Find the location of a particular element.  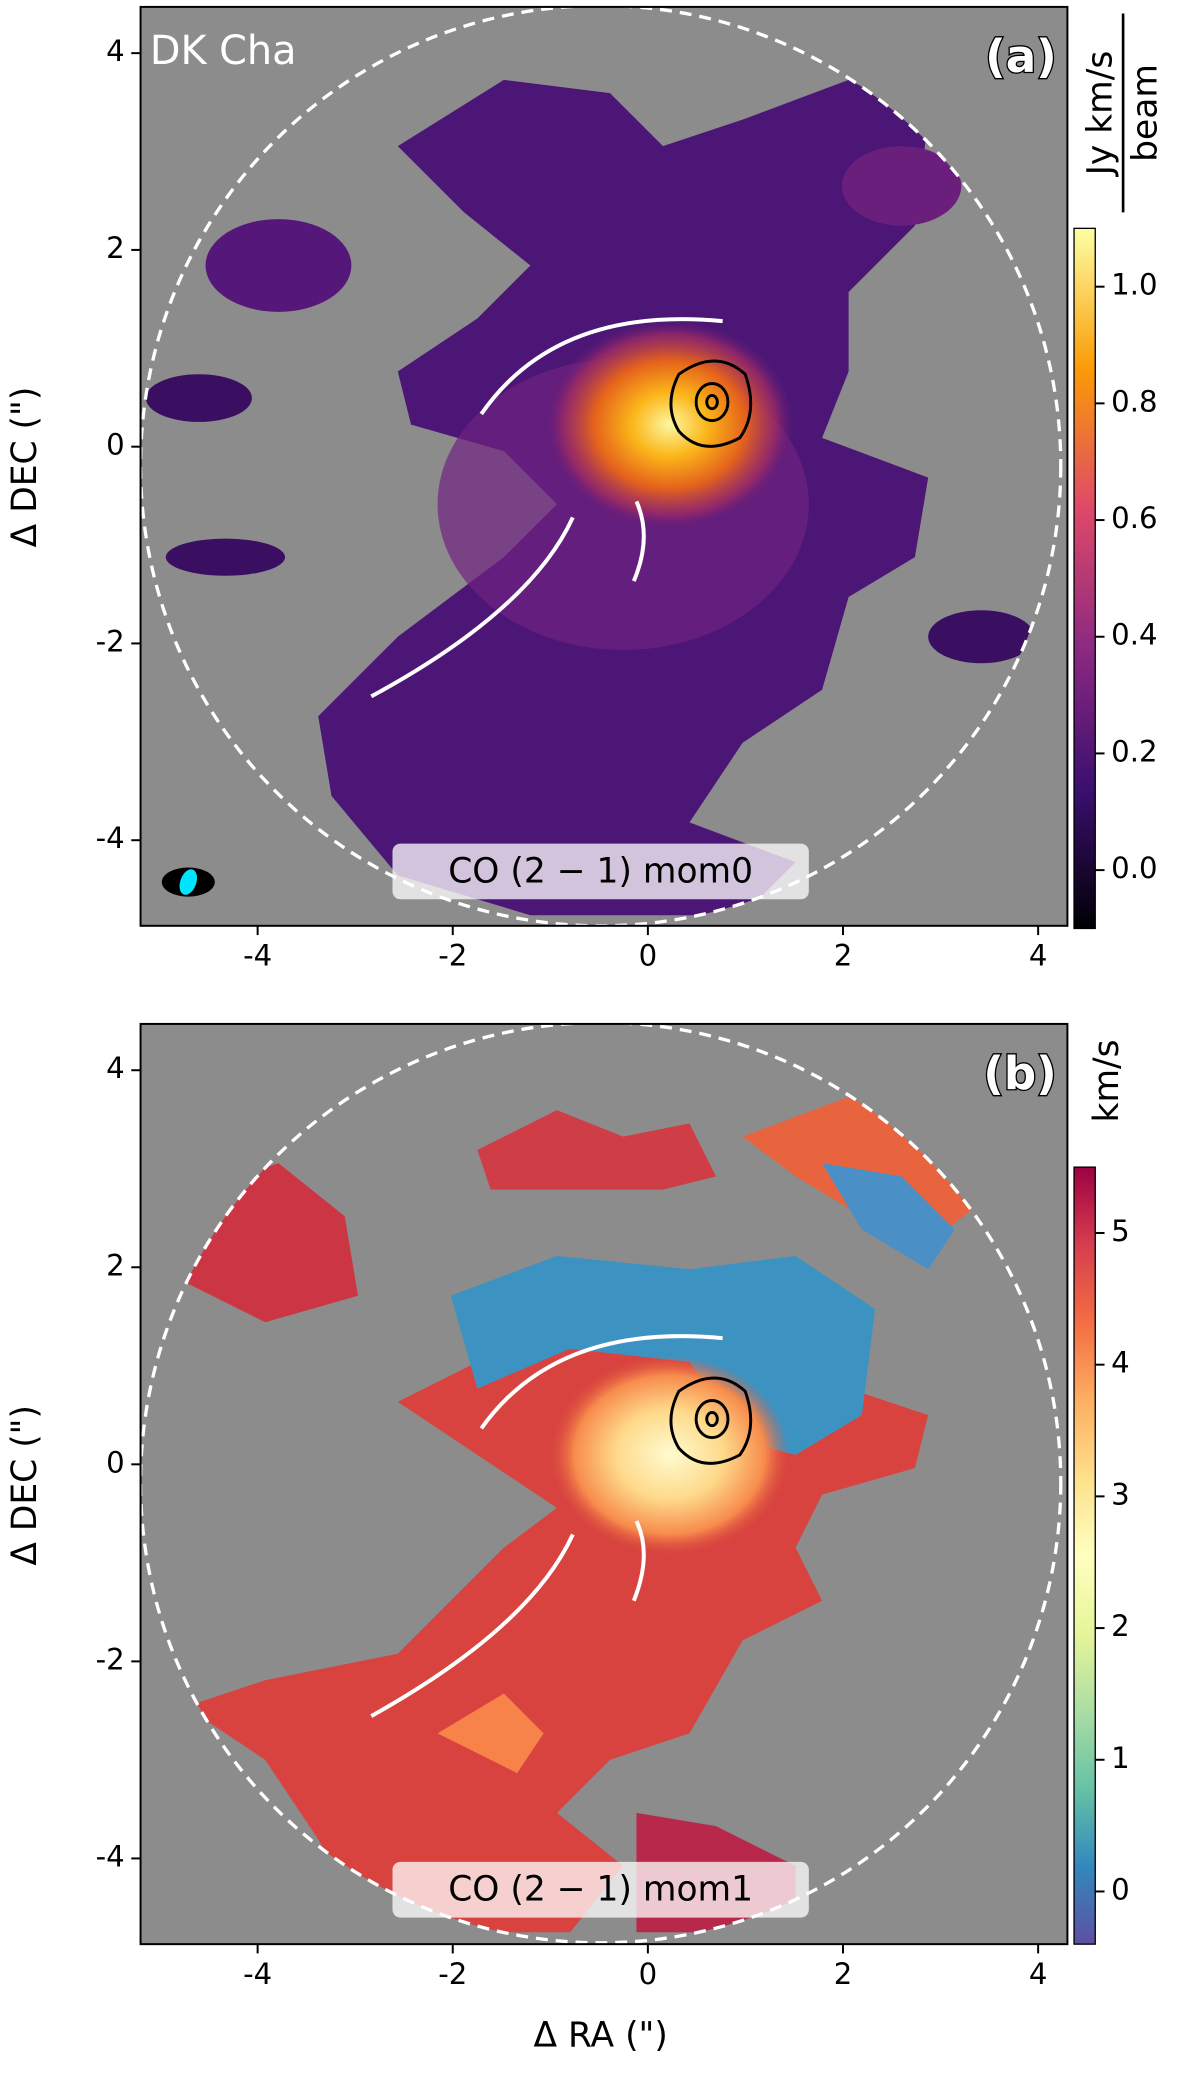

colorbar-tick-label: 4 is located at coordinates (1120, 1363).